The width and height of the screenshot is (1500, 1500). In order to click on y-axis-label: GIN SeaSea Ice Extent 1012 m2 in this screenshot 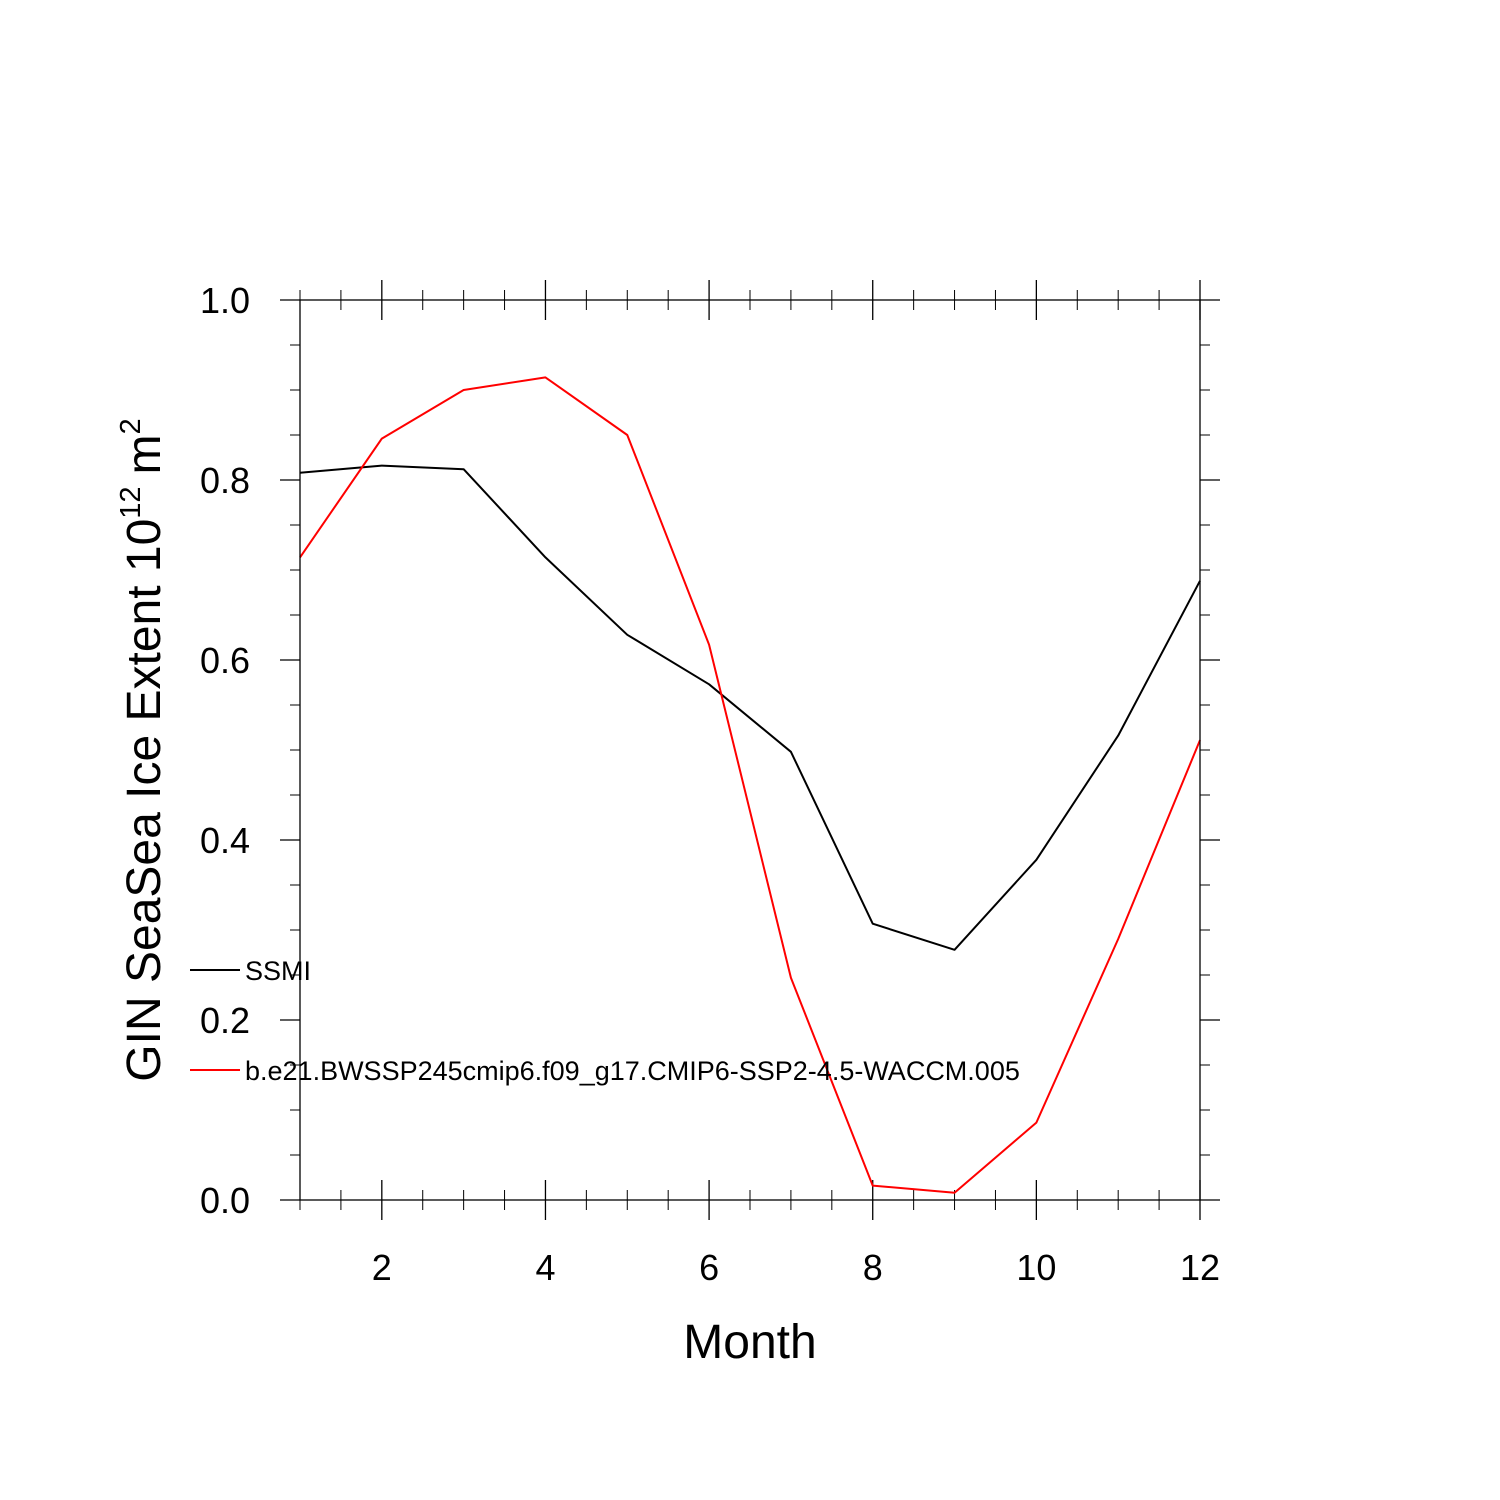, I will do `click(143, 749)`.